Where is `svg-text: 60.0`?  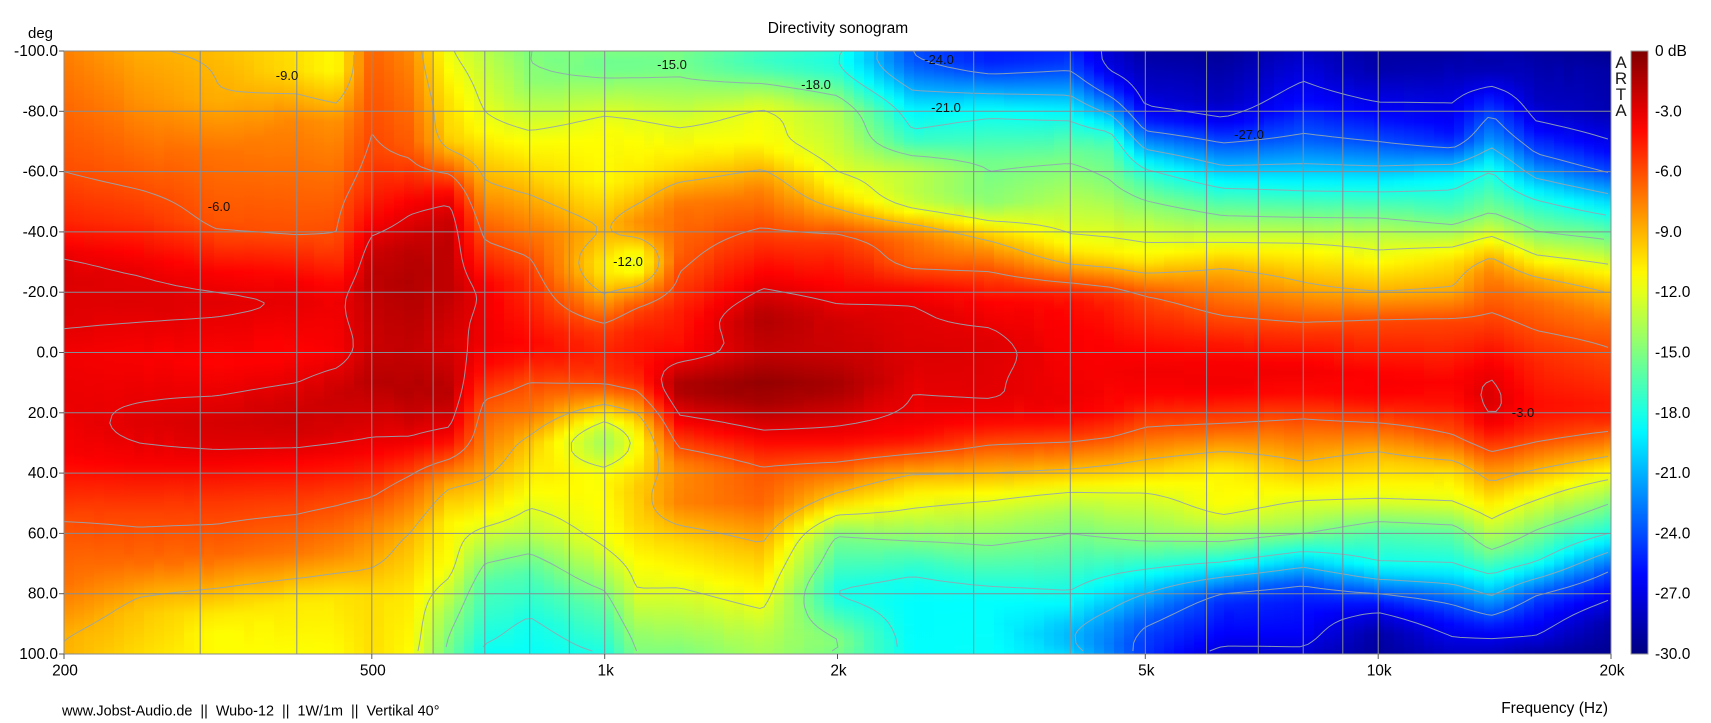 svg-text: 60.0 is located at coordinates (43, 533).